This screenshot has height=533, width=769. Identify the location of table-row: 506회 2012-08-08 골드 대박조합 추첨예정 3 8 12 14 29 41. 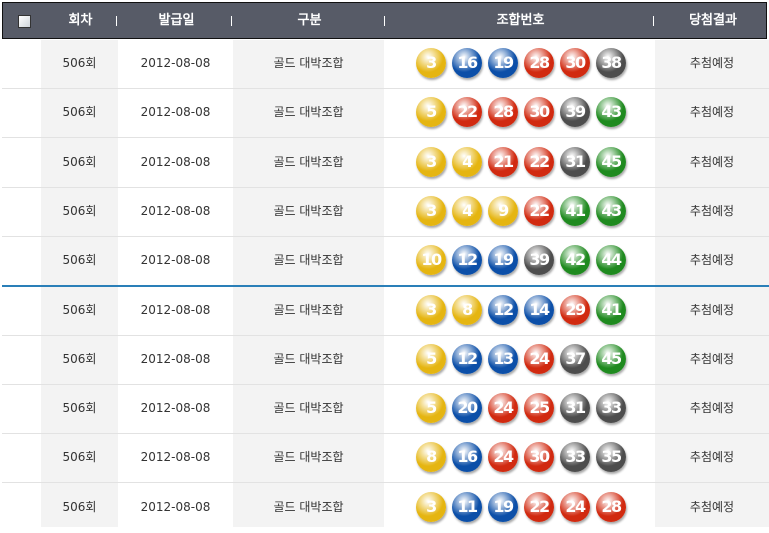
(384, 311).